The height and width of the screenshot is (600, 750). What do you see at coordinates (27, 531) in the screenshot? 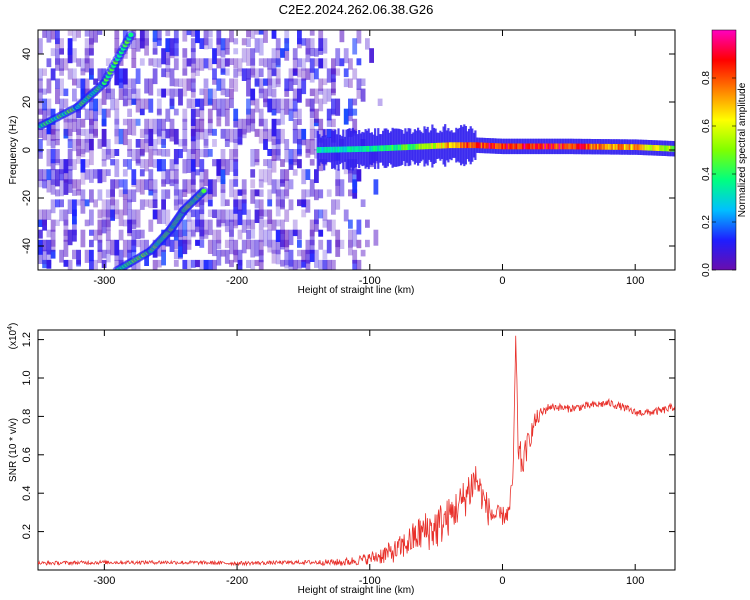
I see `y-tick-label: 0.2` at bounding box center [27, 531].